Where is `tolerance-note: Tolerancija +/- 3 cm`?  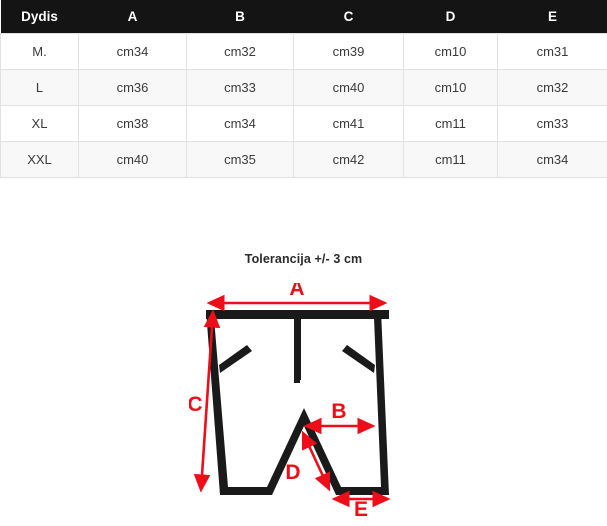
tolerance-note: Tolerancija +/- 3 cm is located at coordinates (303, 259).